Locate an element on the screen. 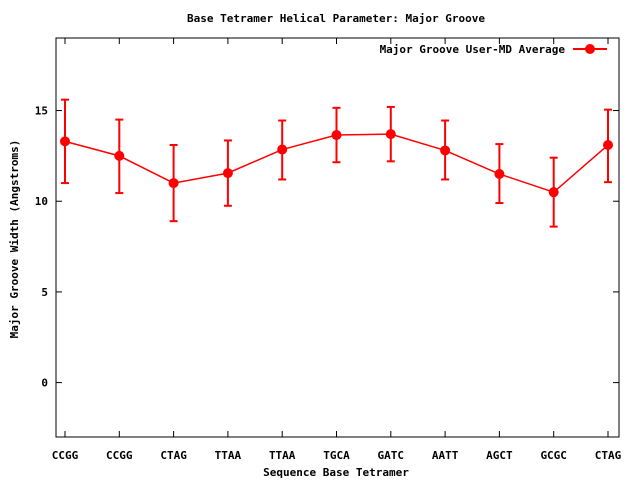  x-tick-label: GCGC is located at coordinates (553, 455).